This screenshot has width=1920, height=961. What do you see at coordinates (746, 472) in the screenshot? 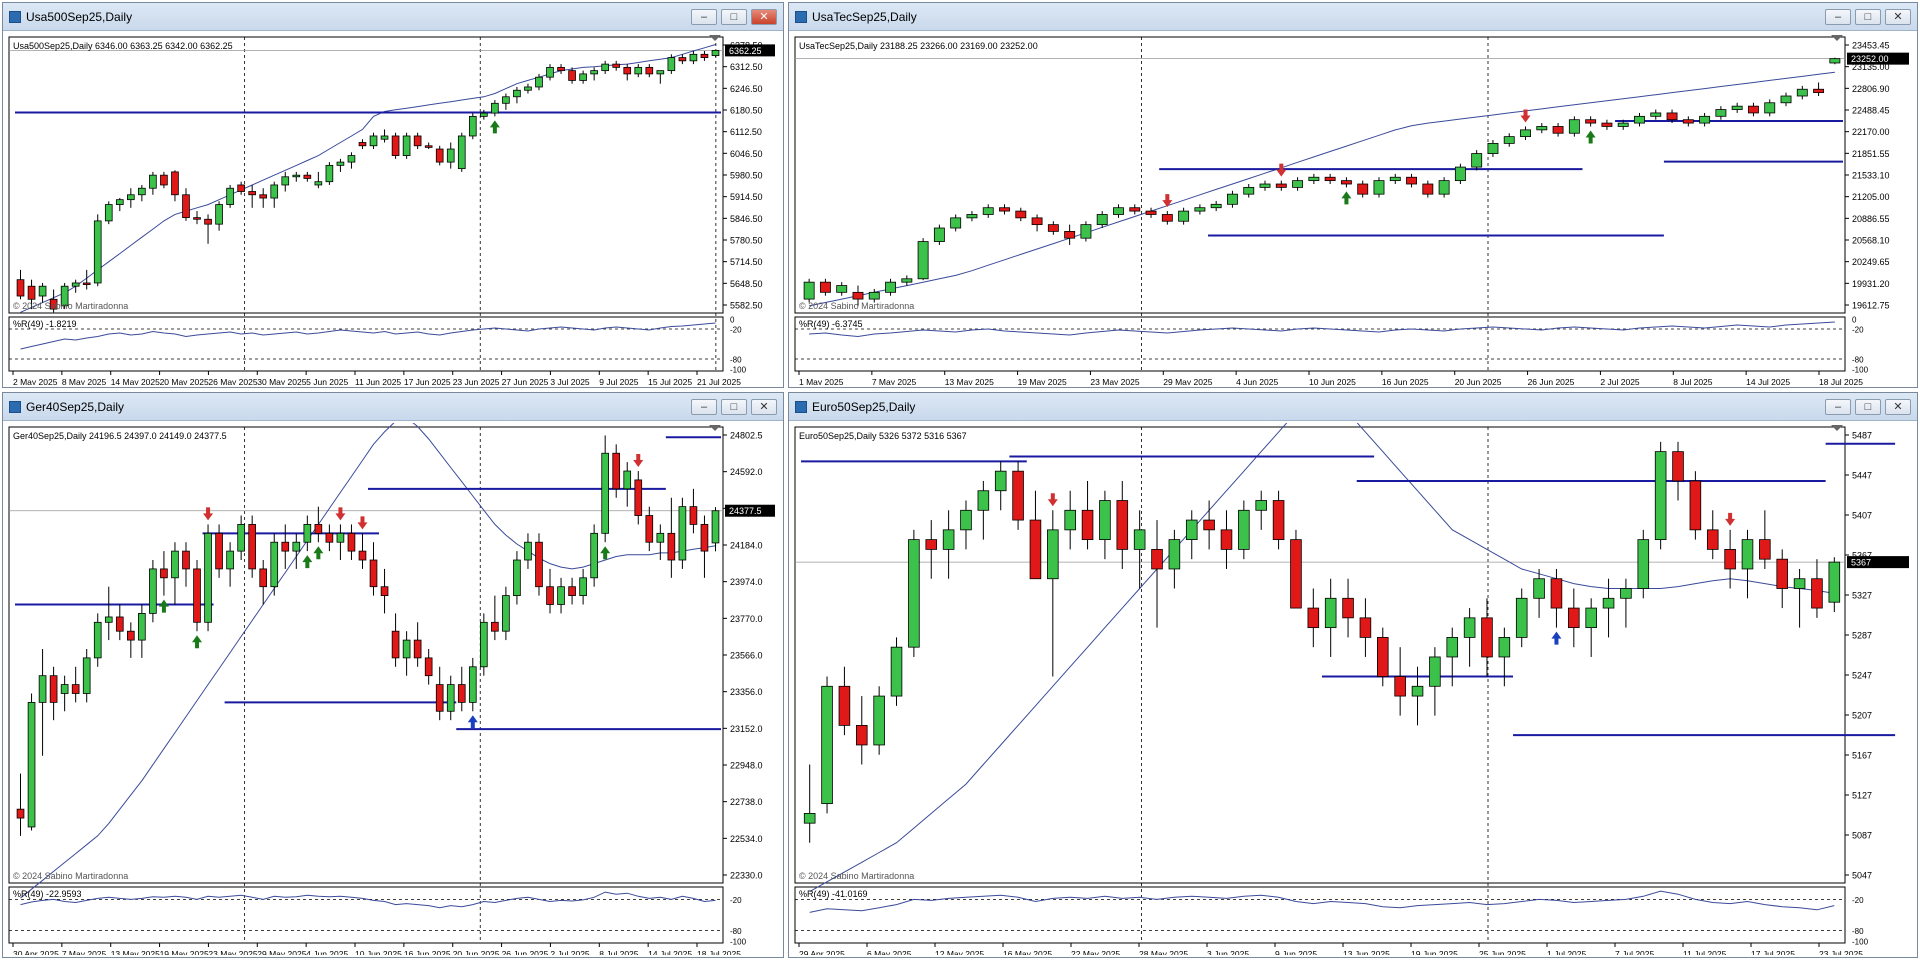
I see `price-tick-label: 24592.0` at bounding box center [746, 472].